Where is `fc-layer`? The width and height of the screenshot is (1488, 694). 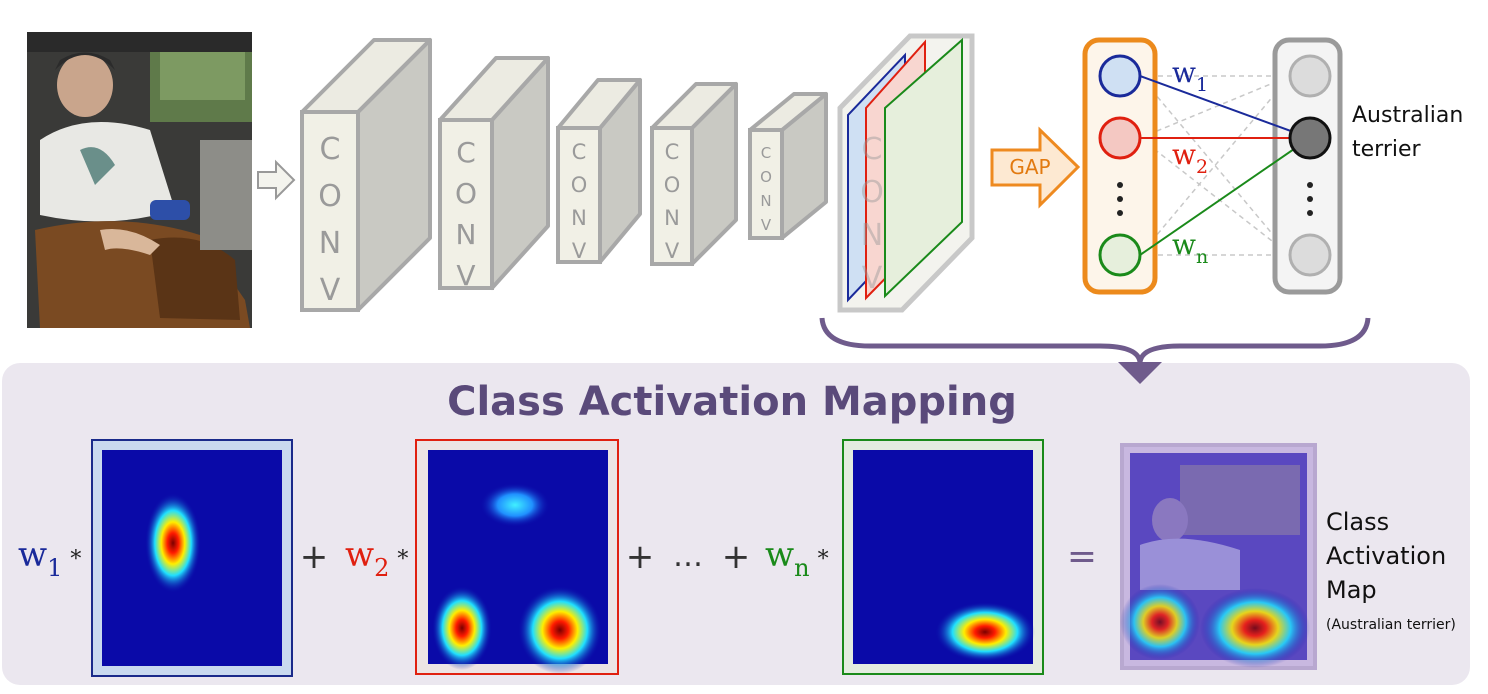
fc-layer is located at coordinates (1212, 166).